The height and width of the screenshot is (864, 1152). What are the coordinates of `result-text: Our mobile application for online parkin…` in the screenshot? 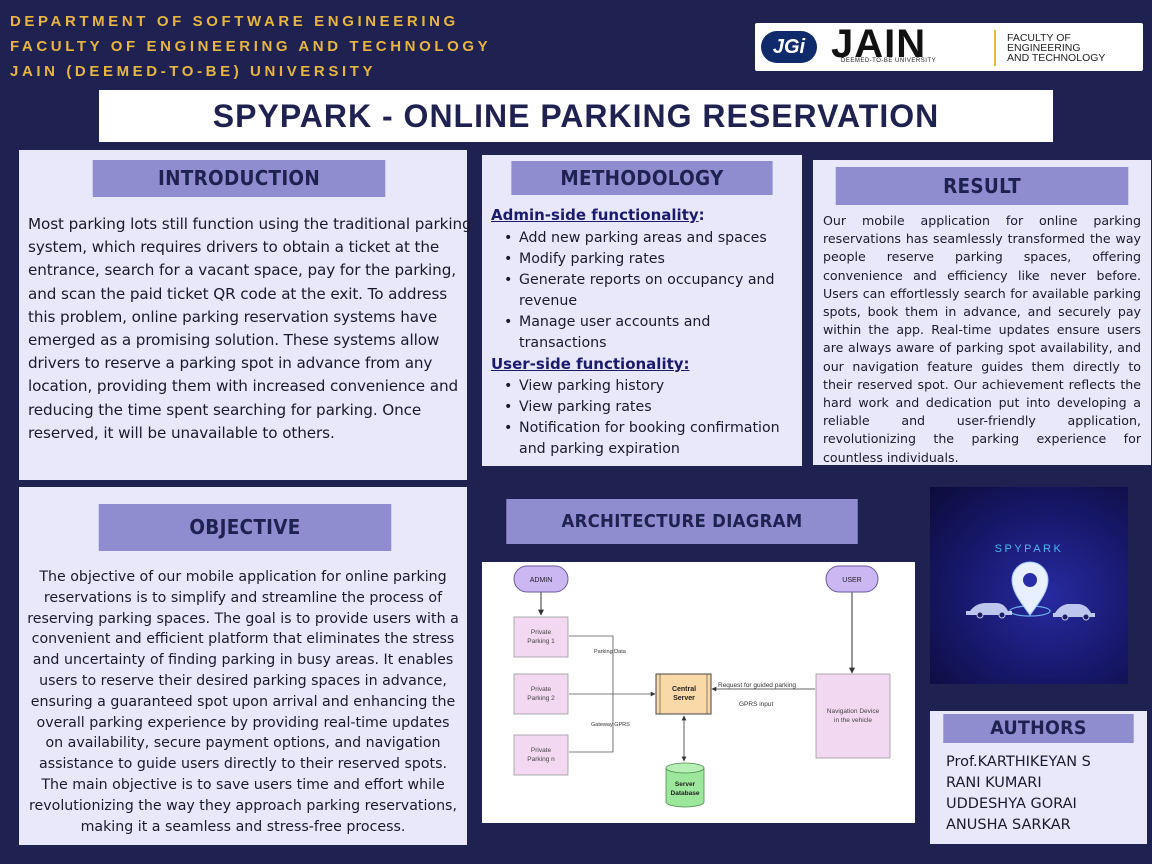 It's located at (982, 339).